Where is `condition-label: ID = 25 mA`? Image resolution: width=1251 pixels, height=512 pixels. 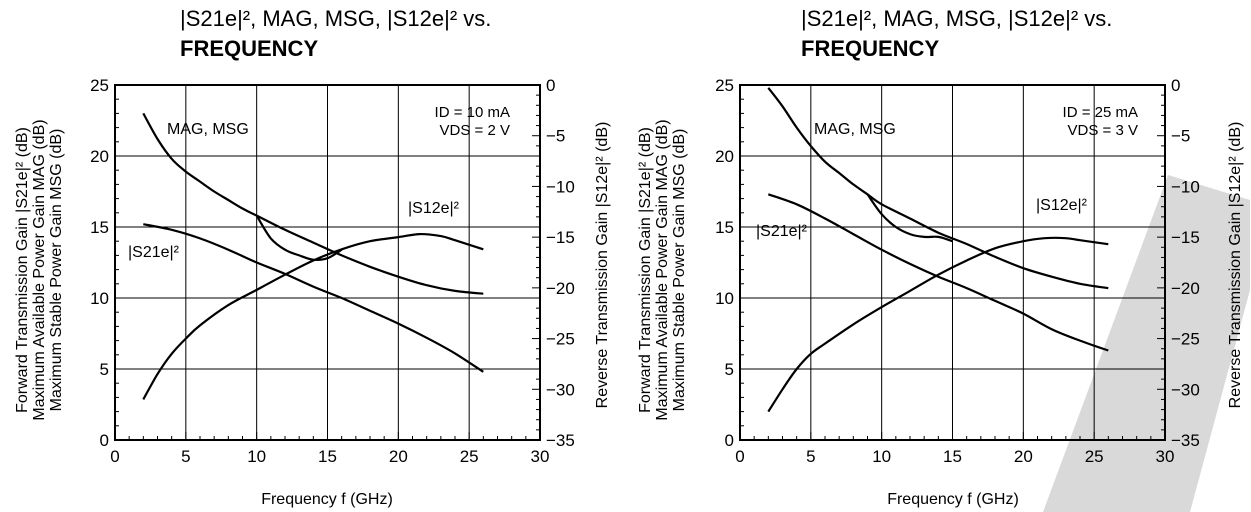
condition-label: ID = 25 mA is located at coordinates (1100, 112).